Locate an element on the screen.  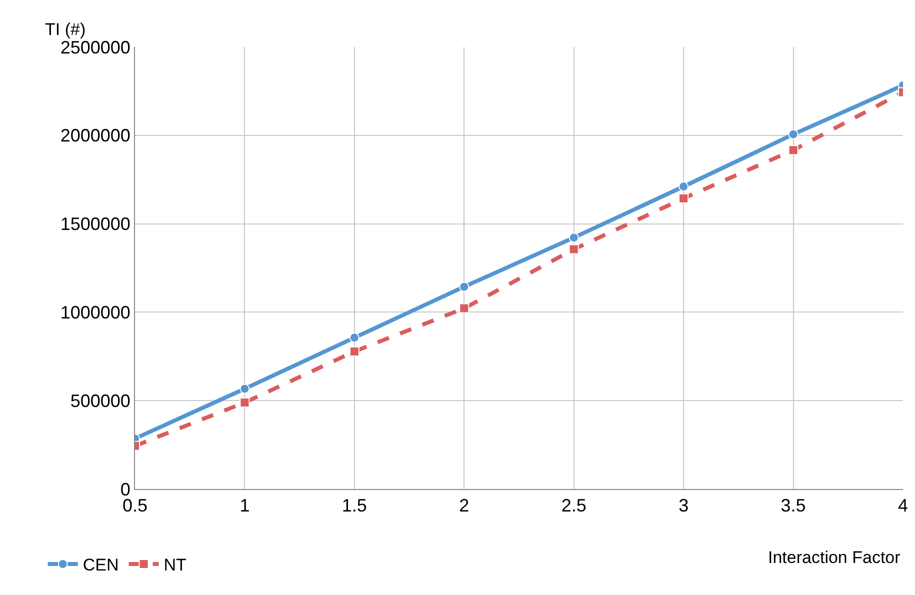
y-tick-label: 1500000 is located at coordinates (95, 224).